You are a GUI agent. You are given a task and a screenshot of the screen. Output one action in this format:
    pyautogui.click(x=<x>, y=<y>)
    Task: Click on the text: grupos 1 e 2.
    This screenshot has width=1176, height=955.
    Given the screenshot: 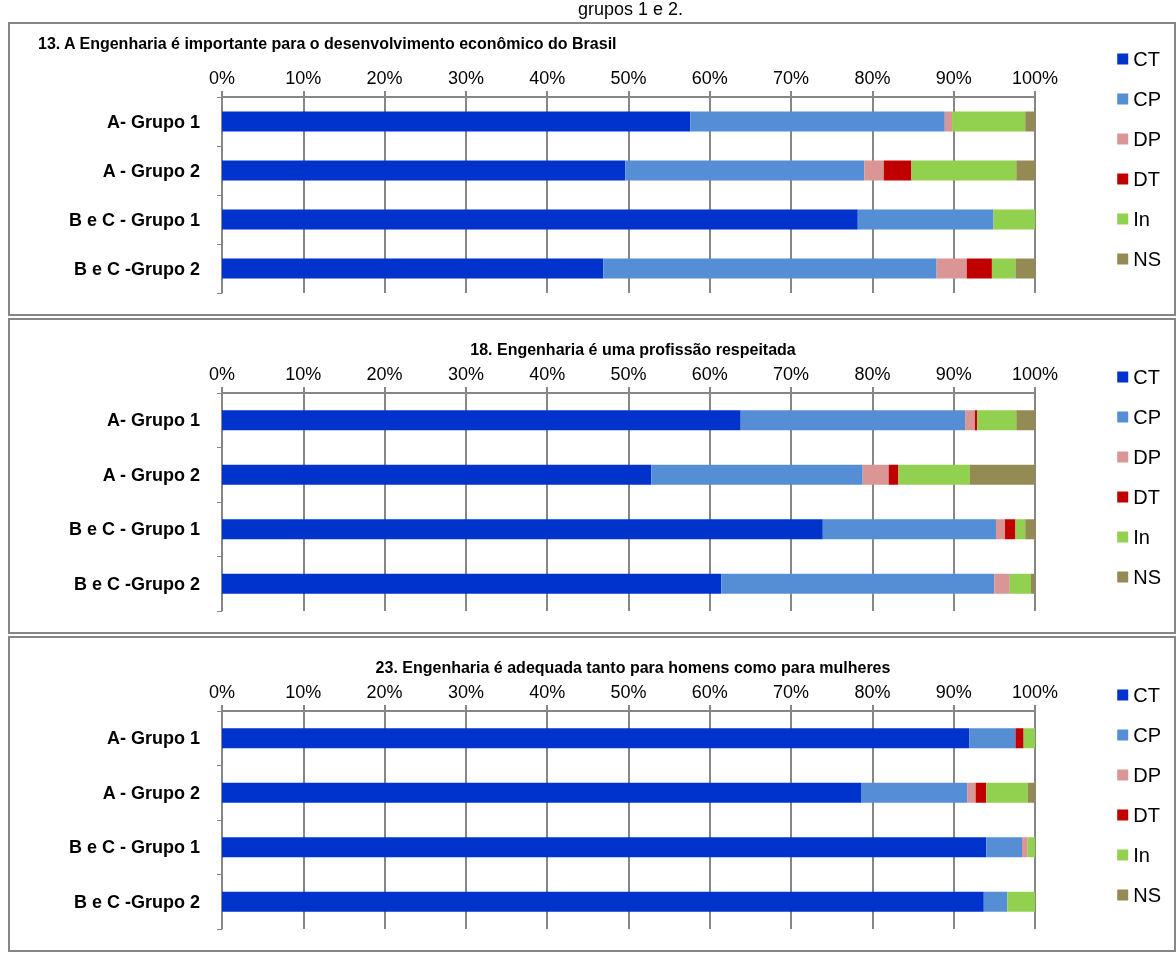 What is the action you would take?
    pyautogui.click(x=631, y=9)
    